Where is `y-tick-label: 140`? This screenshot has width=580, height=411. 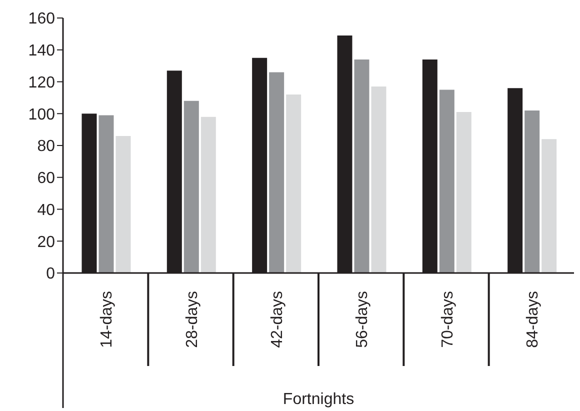
y-tick-label: 140 is located at coordinates (42, 51).